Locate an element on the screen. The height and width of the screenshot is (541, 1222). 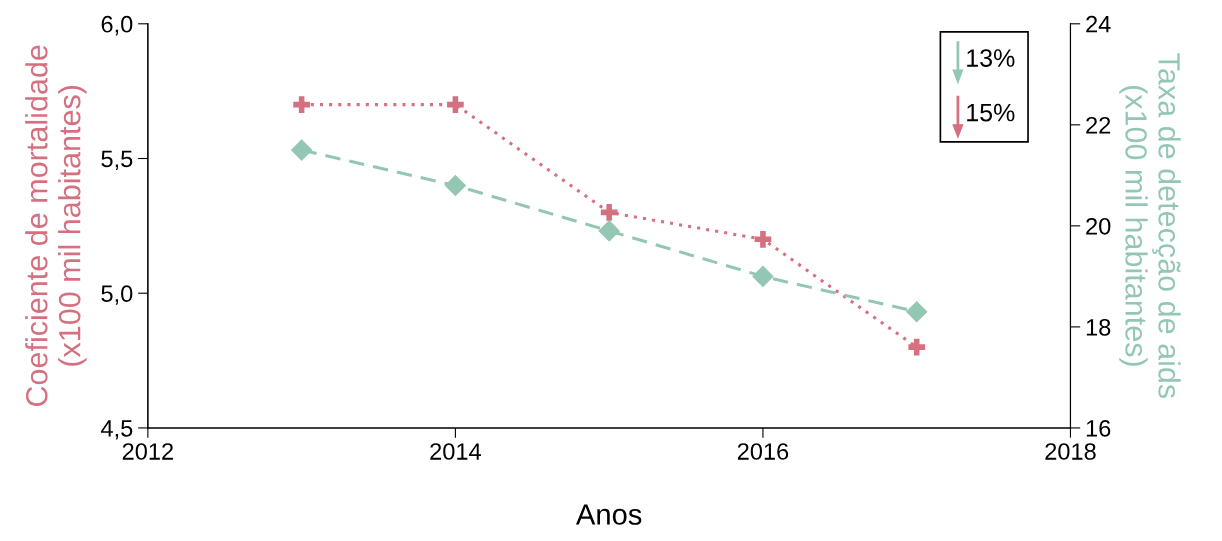
y2-tick-label: 18 is located at coordinates (1098, 327).